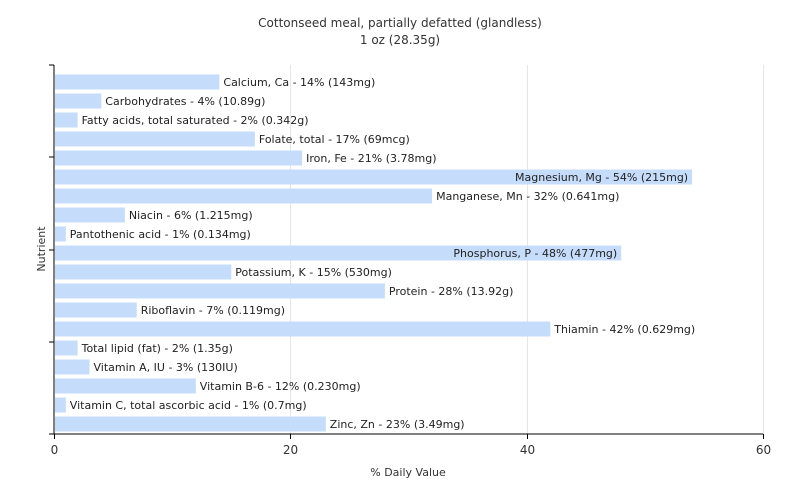 The width and height of the screenshot is (800, 500). What do you see at coordinates (601, 177) in the screenshot?
I see `bar-label: Magnesium, Mg - 54% (215mg)` at bounding box center [601, 177].